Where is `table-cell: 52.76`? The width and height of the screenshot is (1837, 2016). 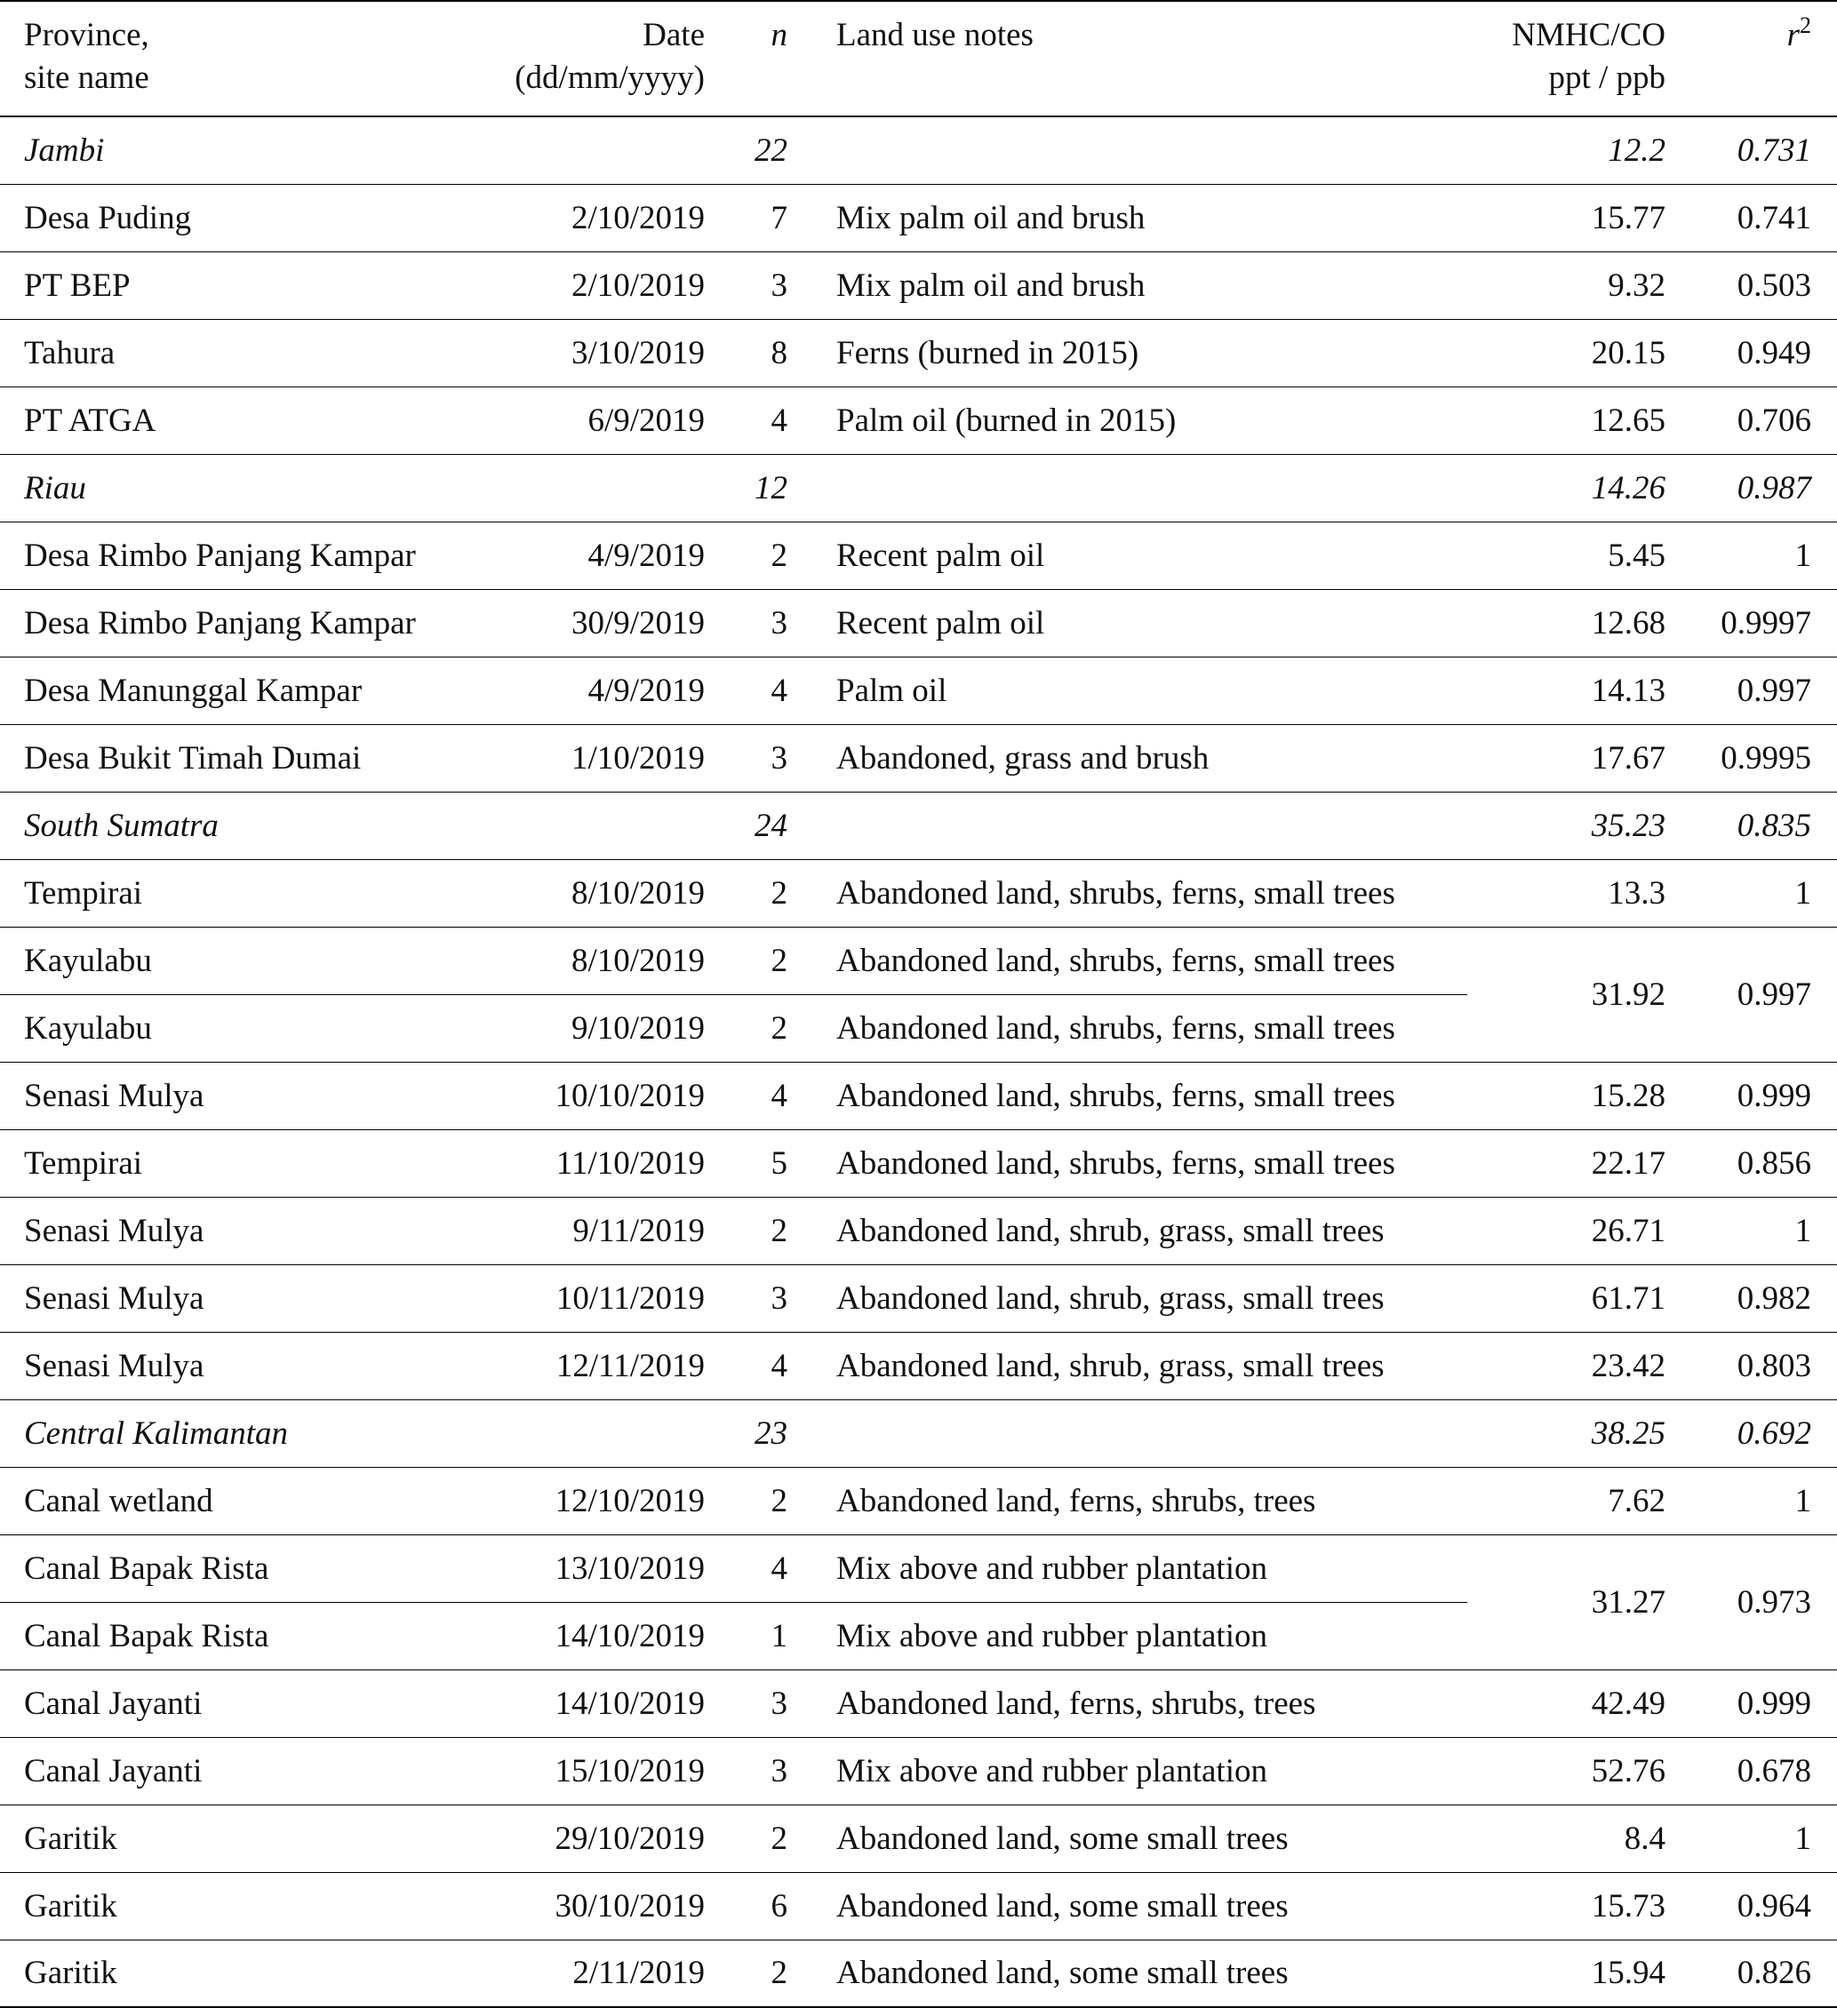 table-cell: 52.76 is located at coordinates (1574, 1771).